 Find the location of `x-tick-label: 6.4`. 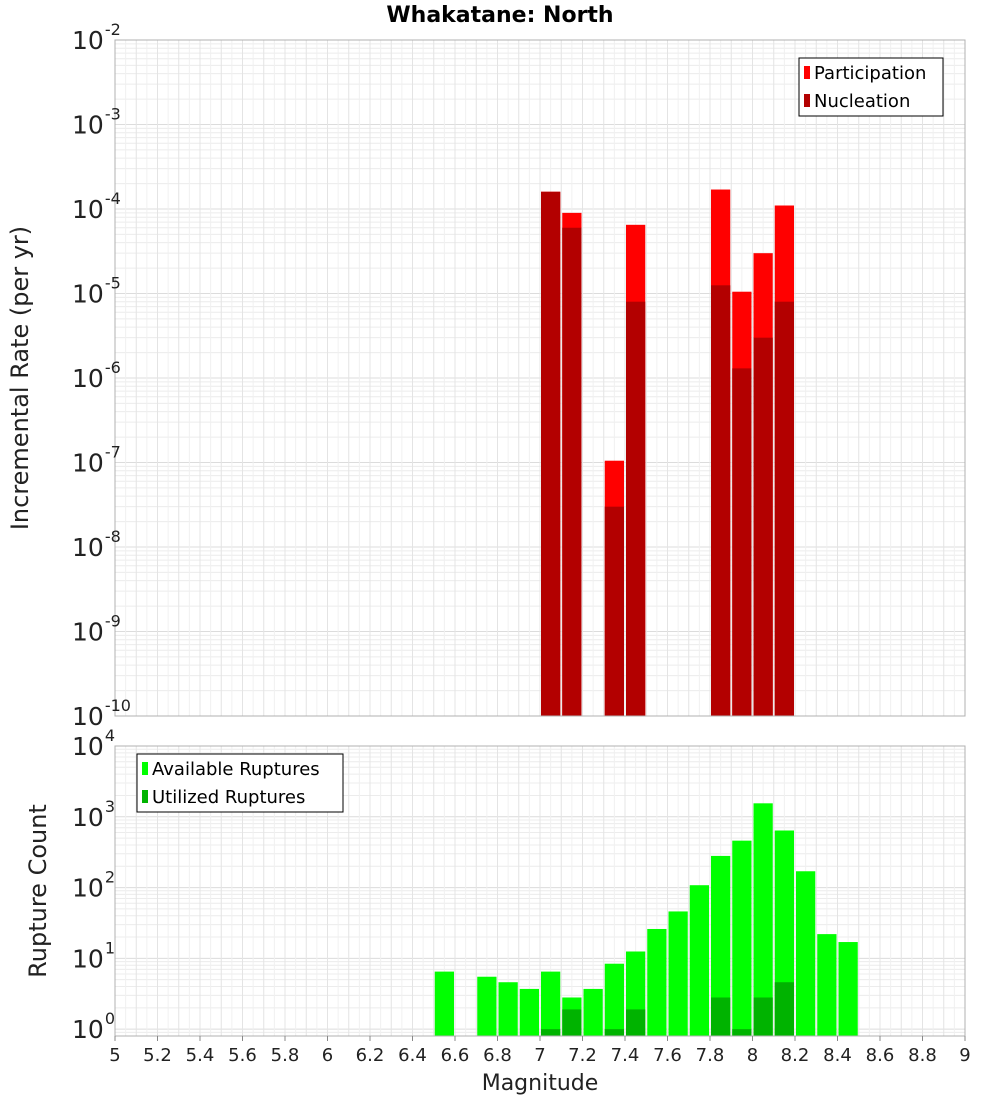

x-tick-label: 6.4 is located at coordinates (412, 1055).